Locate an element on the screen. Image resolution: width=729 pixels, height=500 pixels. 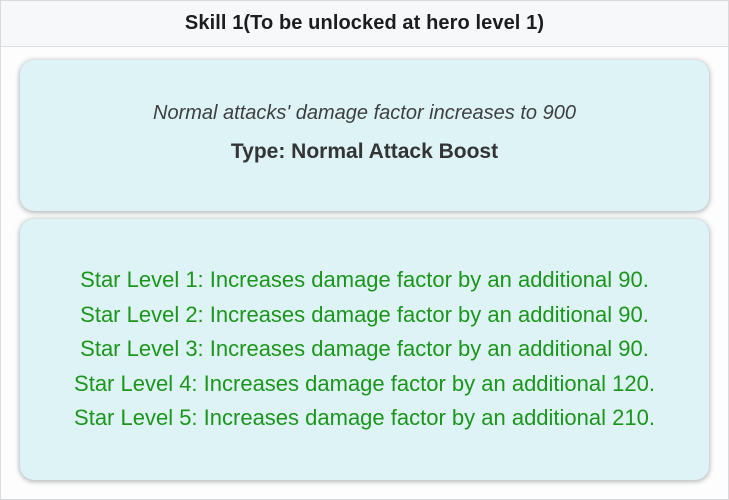
skill-titlebar: Skill 1(To be unlocked at hero level 1) is located at coordinates (364, 24).